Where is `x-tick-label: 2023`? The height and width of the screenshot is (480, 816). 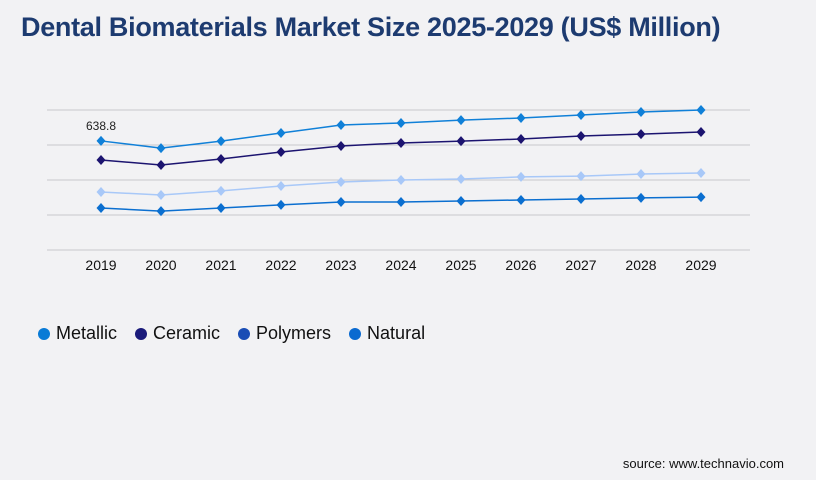 x-tick-label: 2023 is located at coordinates (340, 265).